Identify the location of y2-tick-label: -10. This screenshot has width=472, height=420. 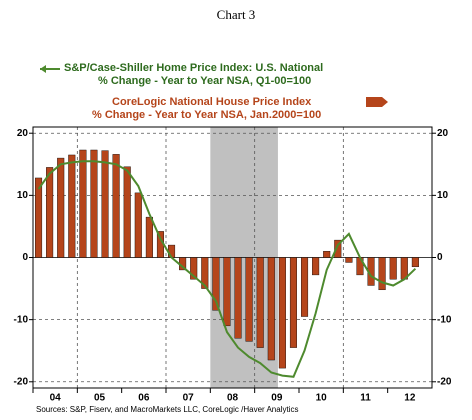
(444, 319).